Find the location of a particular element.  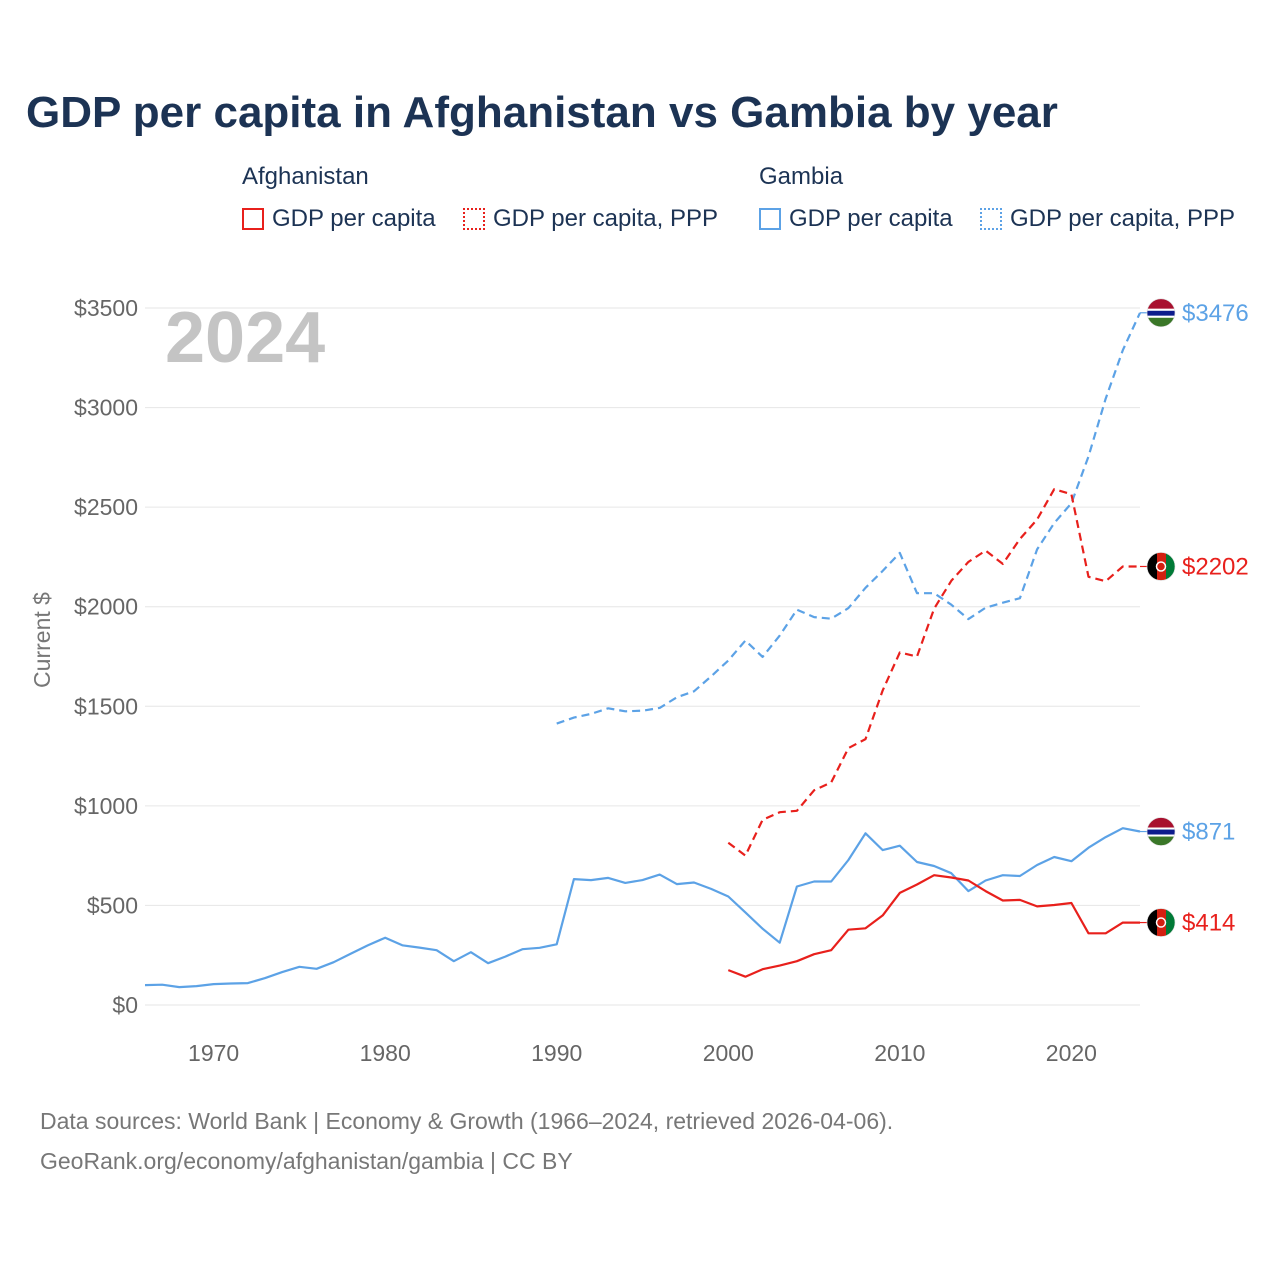

legend-gambia-title: Gambia is located at coordinates (801, 176).